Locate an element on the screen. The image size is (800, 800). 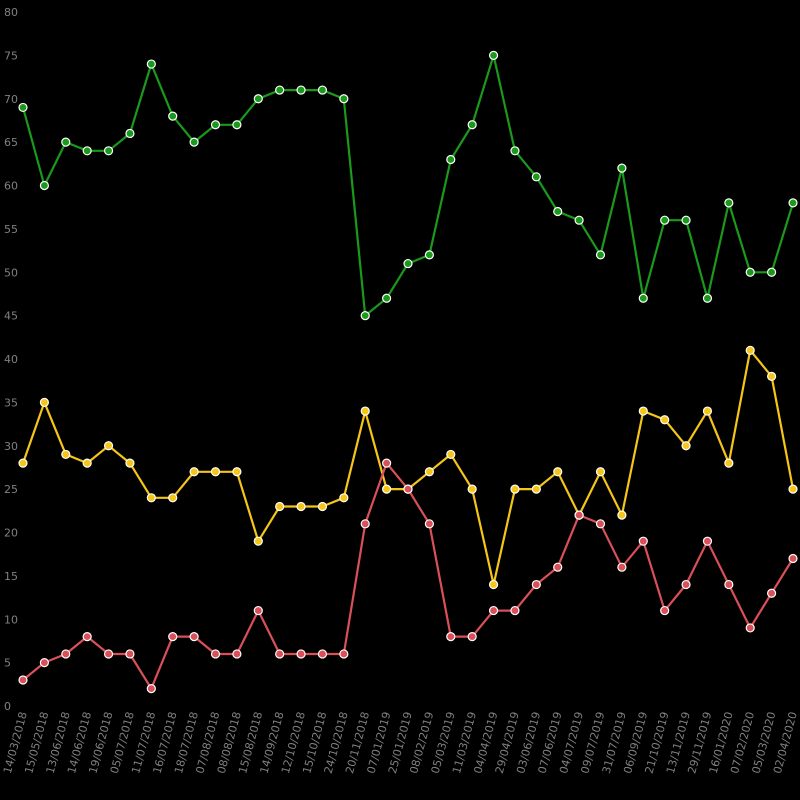
y-tick-label: 25 is located at coordinates (11, 489).